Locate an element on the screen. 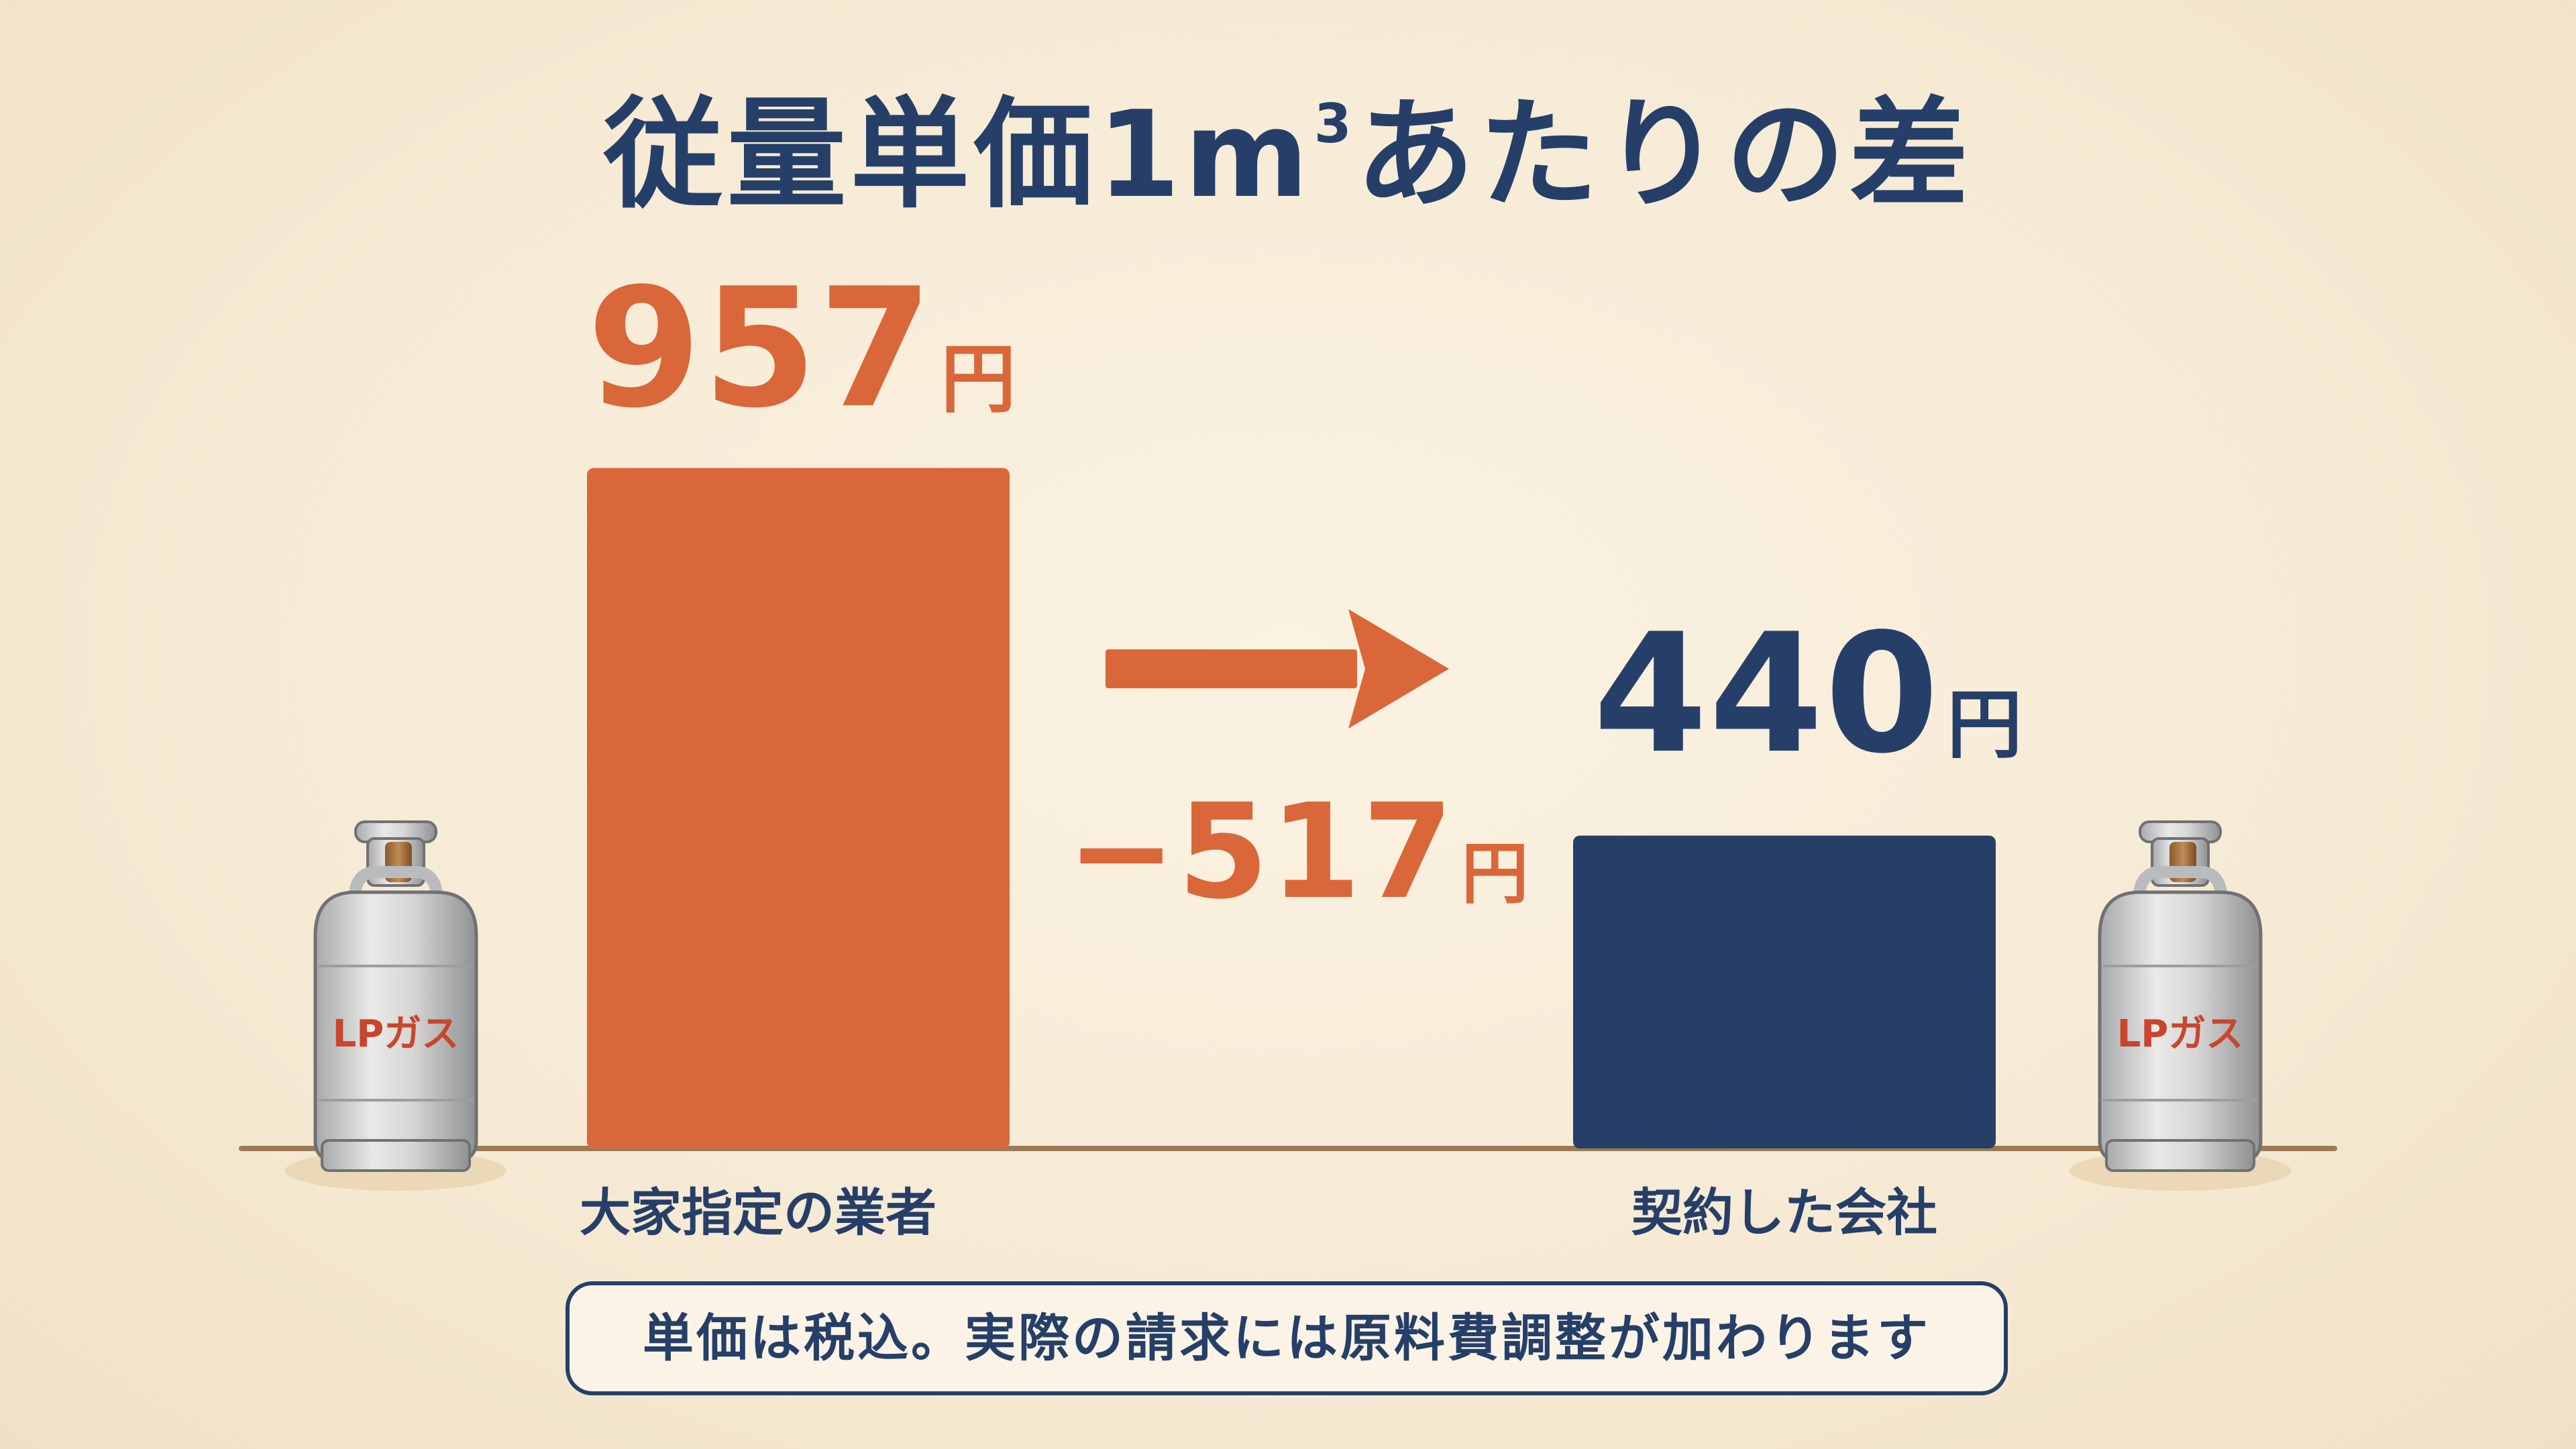  footnote: 単価は税込。実際の請求には原料費調整が加わります is located at coordinates (1287, 1338).